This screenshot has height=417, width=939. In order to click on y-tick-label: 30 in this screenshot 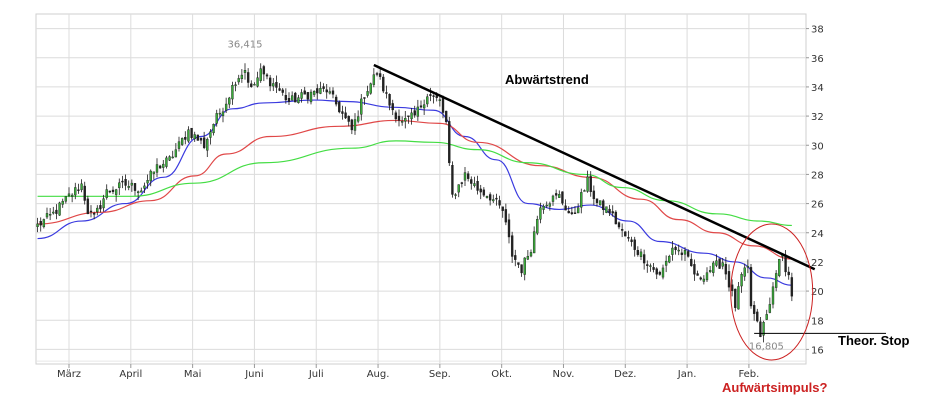, I will do `click(817, 146)`.